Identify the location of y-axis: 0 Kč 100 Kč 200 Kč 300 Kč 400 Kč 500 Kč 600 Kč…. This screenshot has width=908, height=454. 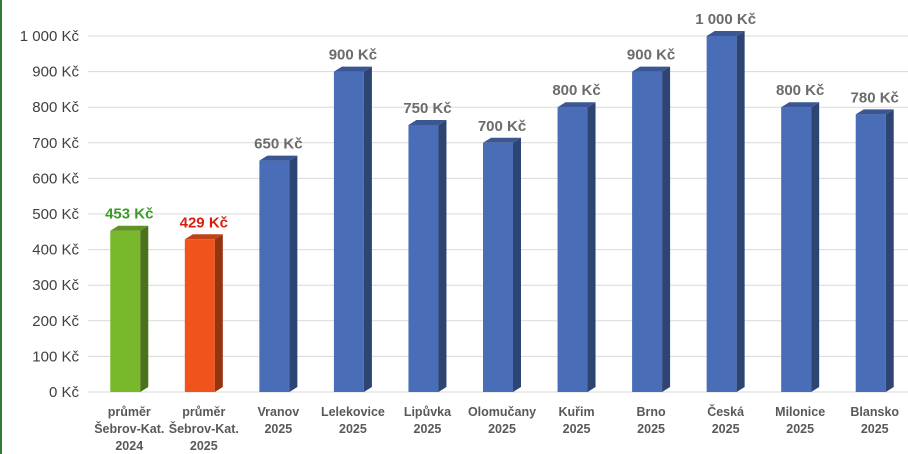
(50, 214).